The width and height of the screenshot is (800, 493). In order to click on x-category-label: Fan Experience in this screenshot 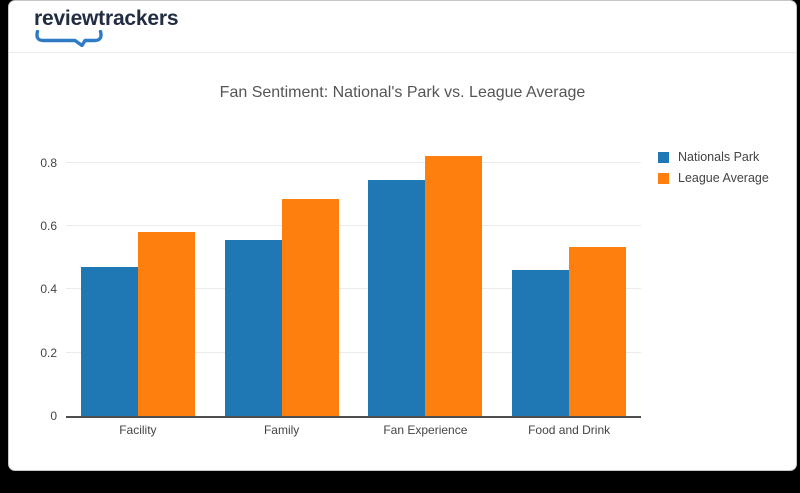, I will do `click(425, 430)`.